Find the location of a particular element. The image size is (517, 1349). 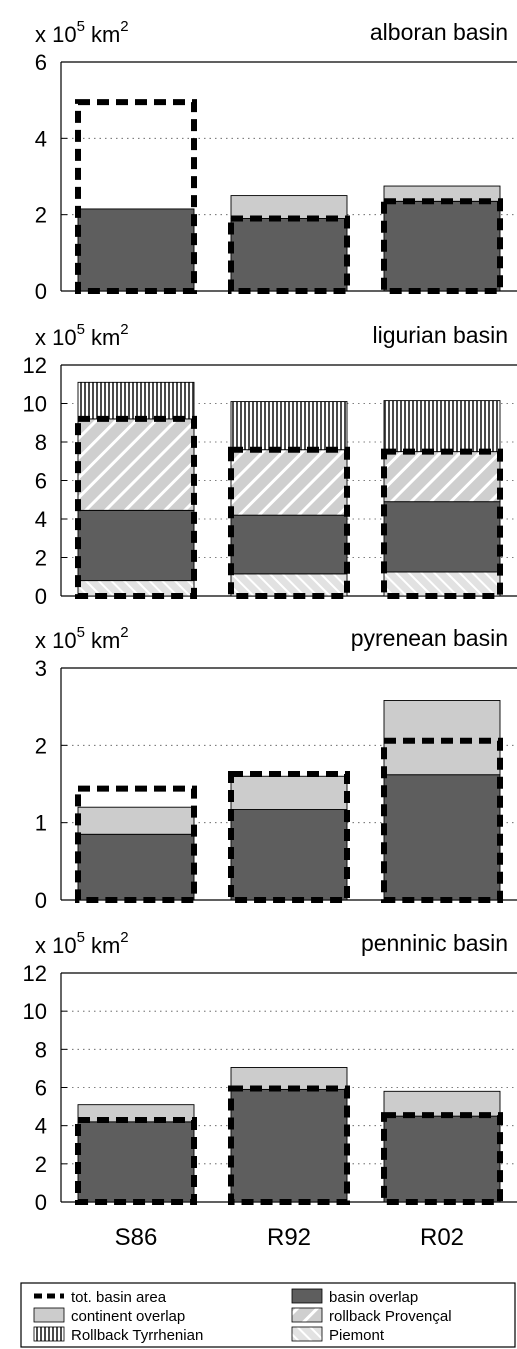

panel-title: alboran basin is located at coordinates (439, 32).